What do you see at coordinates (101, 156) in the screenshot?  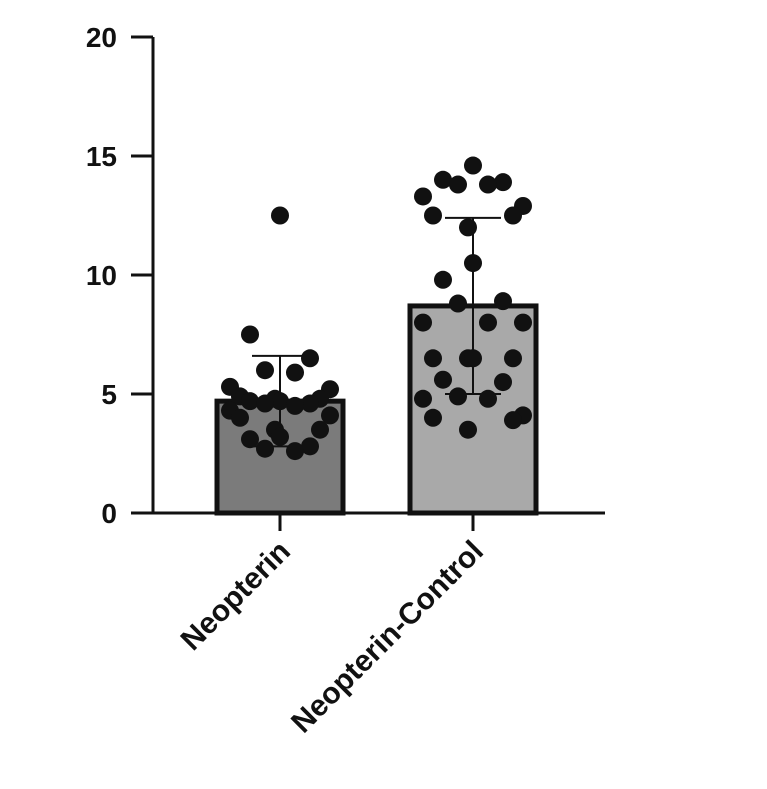 I see `y-tick-label: 15` at bounding box center [101, 156].